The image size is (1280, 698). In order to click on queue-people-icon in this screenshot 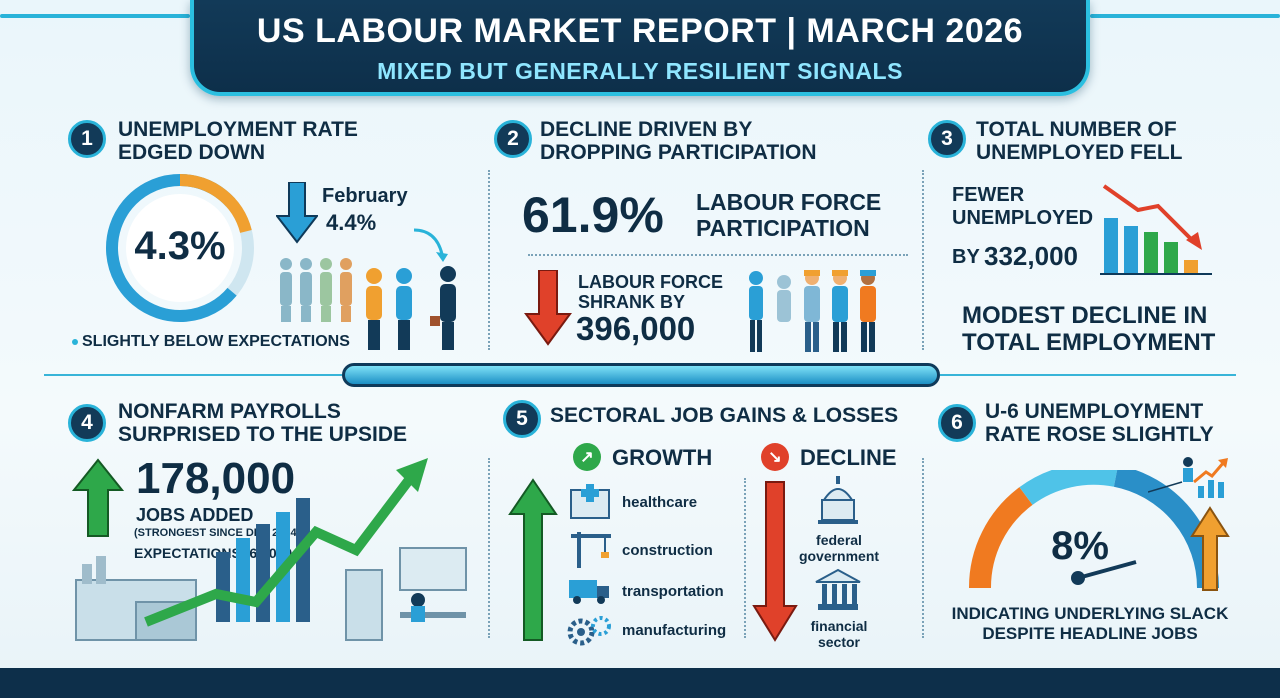, I will do `click(368, 304)`.